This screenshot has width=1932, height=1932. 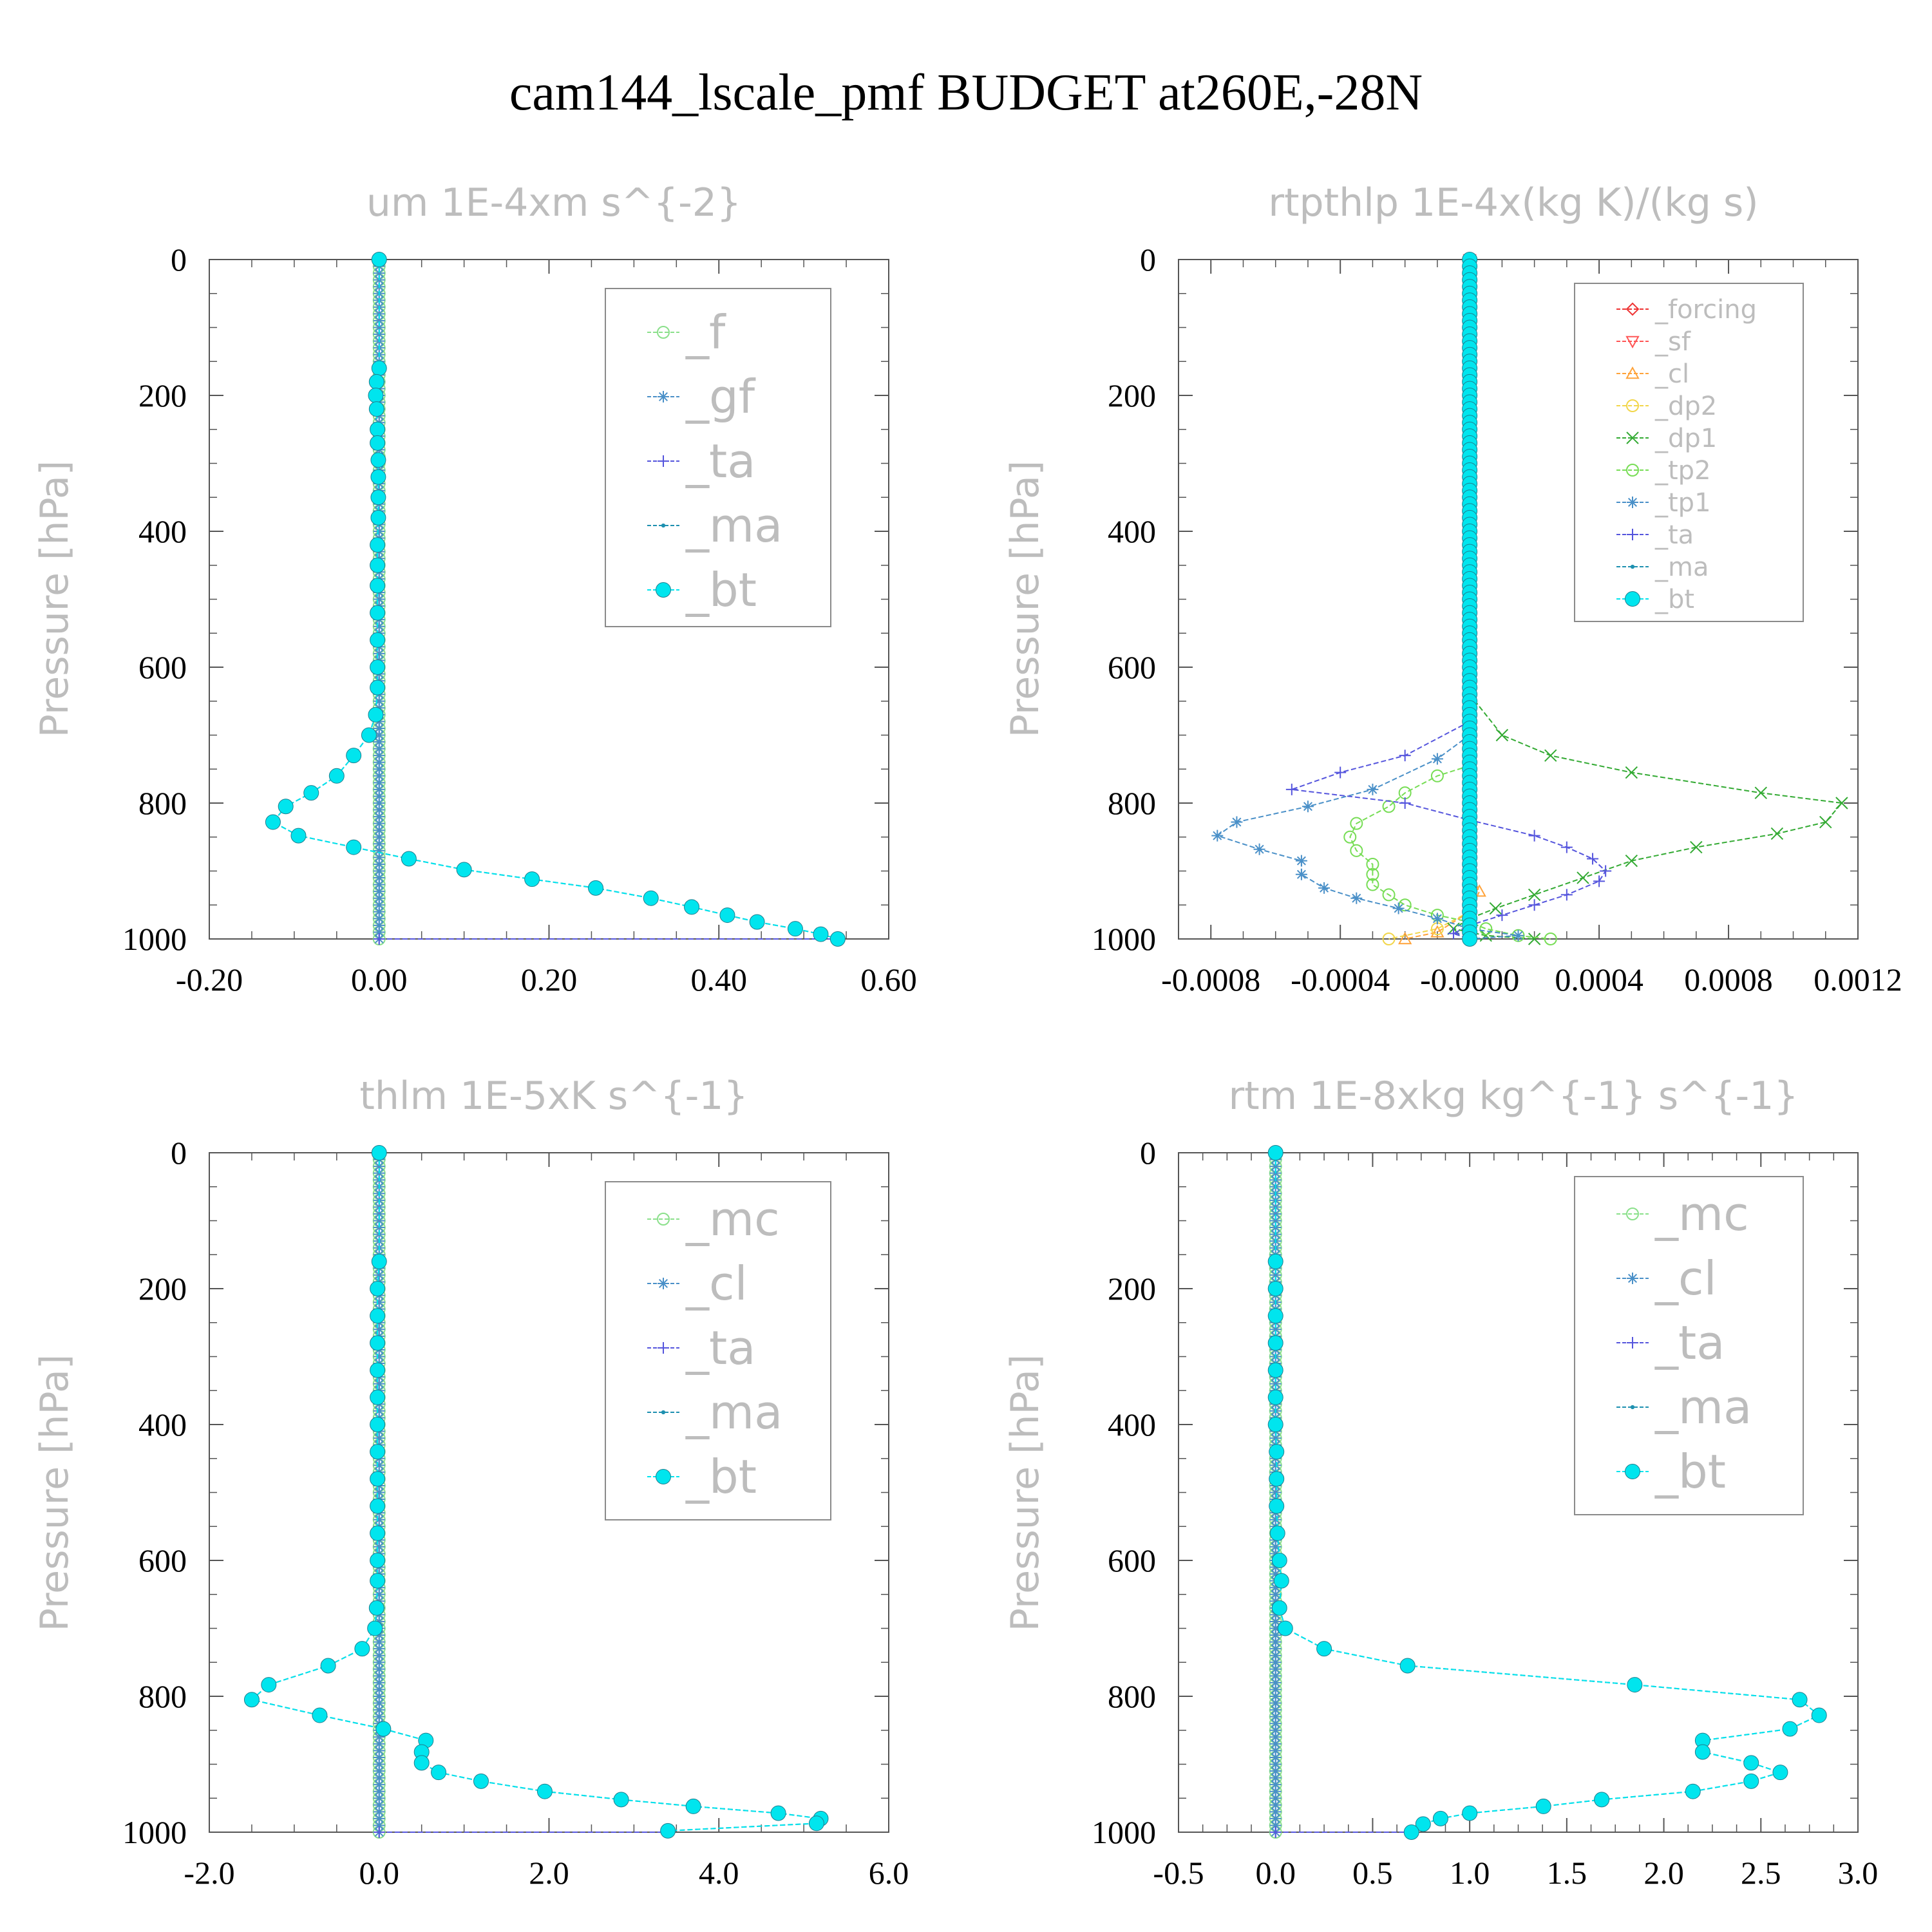 I want to click on legend-item: _sf, so click(x=1653, y=342).